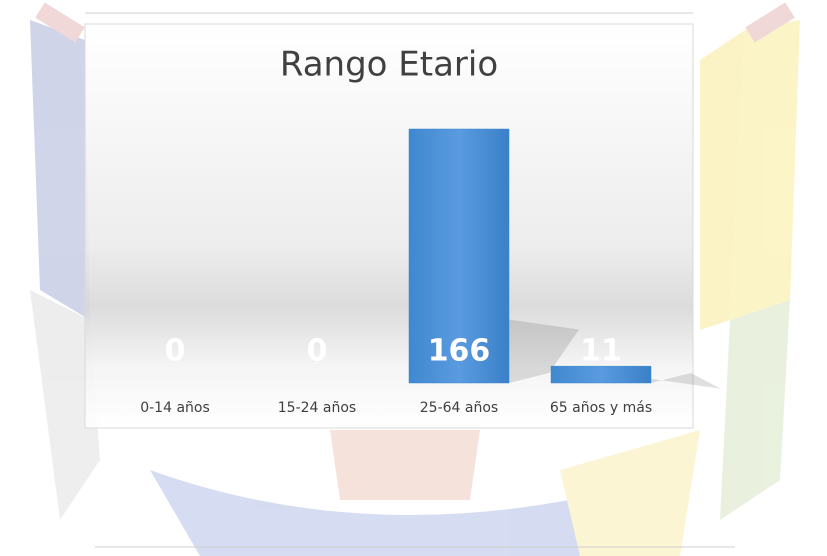  I want to click on x-tick-label: 0-14 años, so click(175, 408).